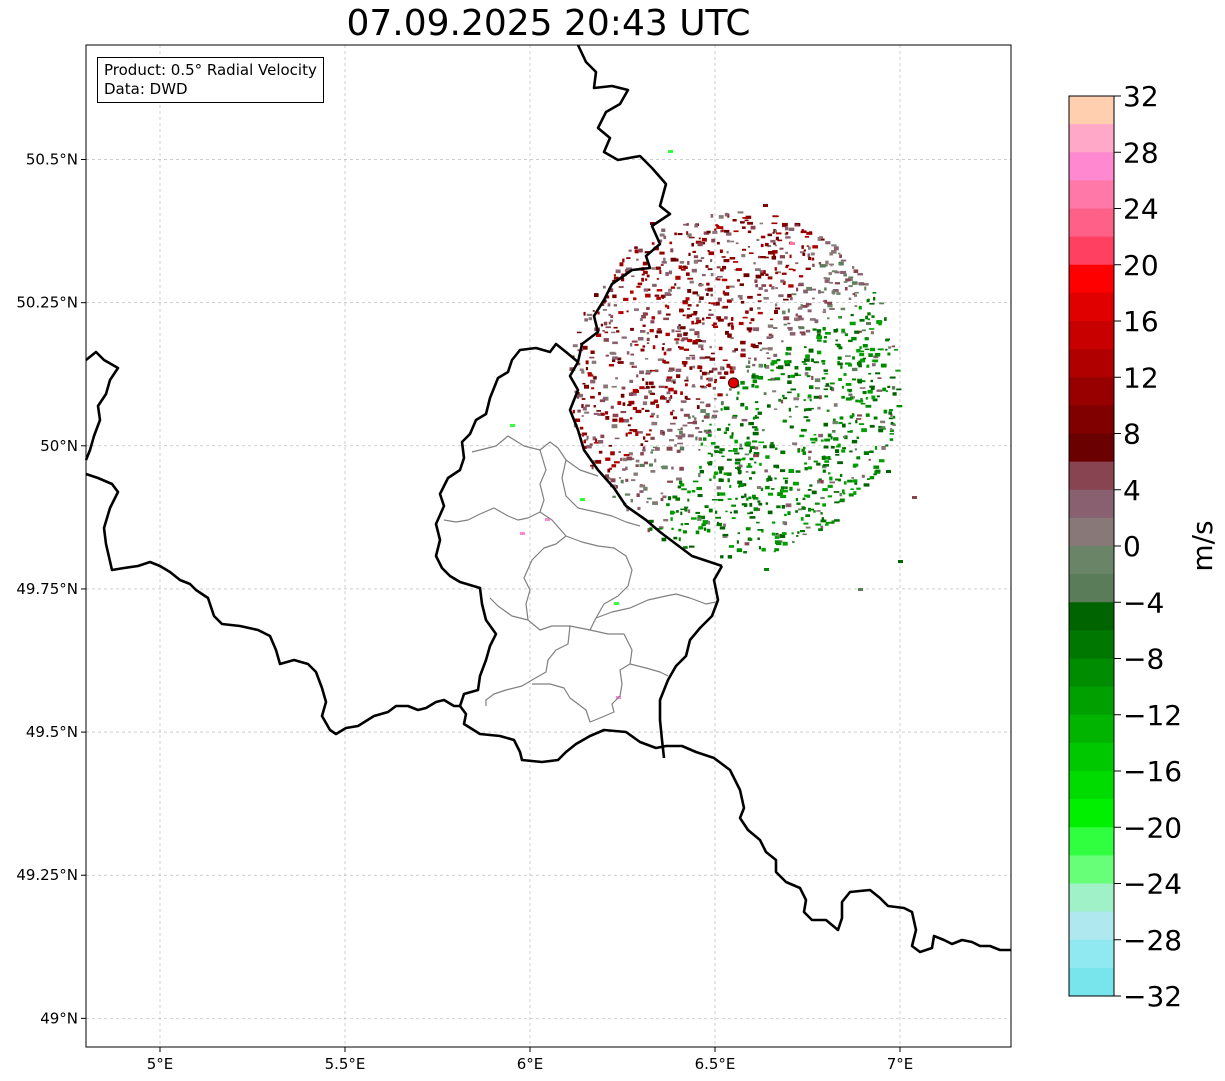 The width and height of the screenshot is (1225, 1081). I want to click on colorbar-unit-label: m/s, so click(1202, 545).